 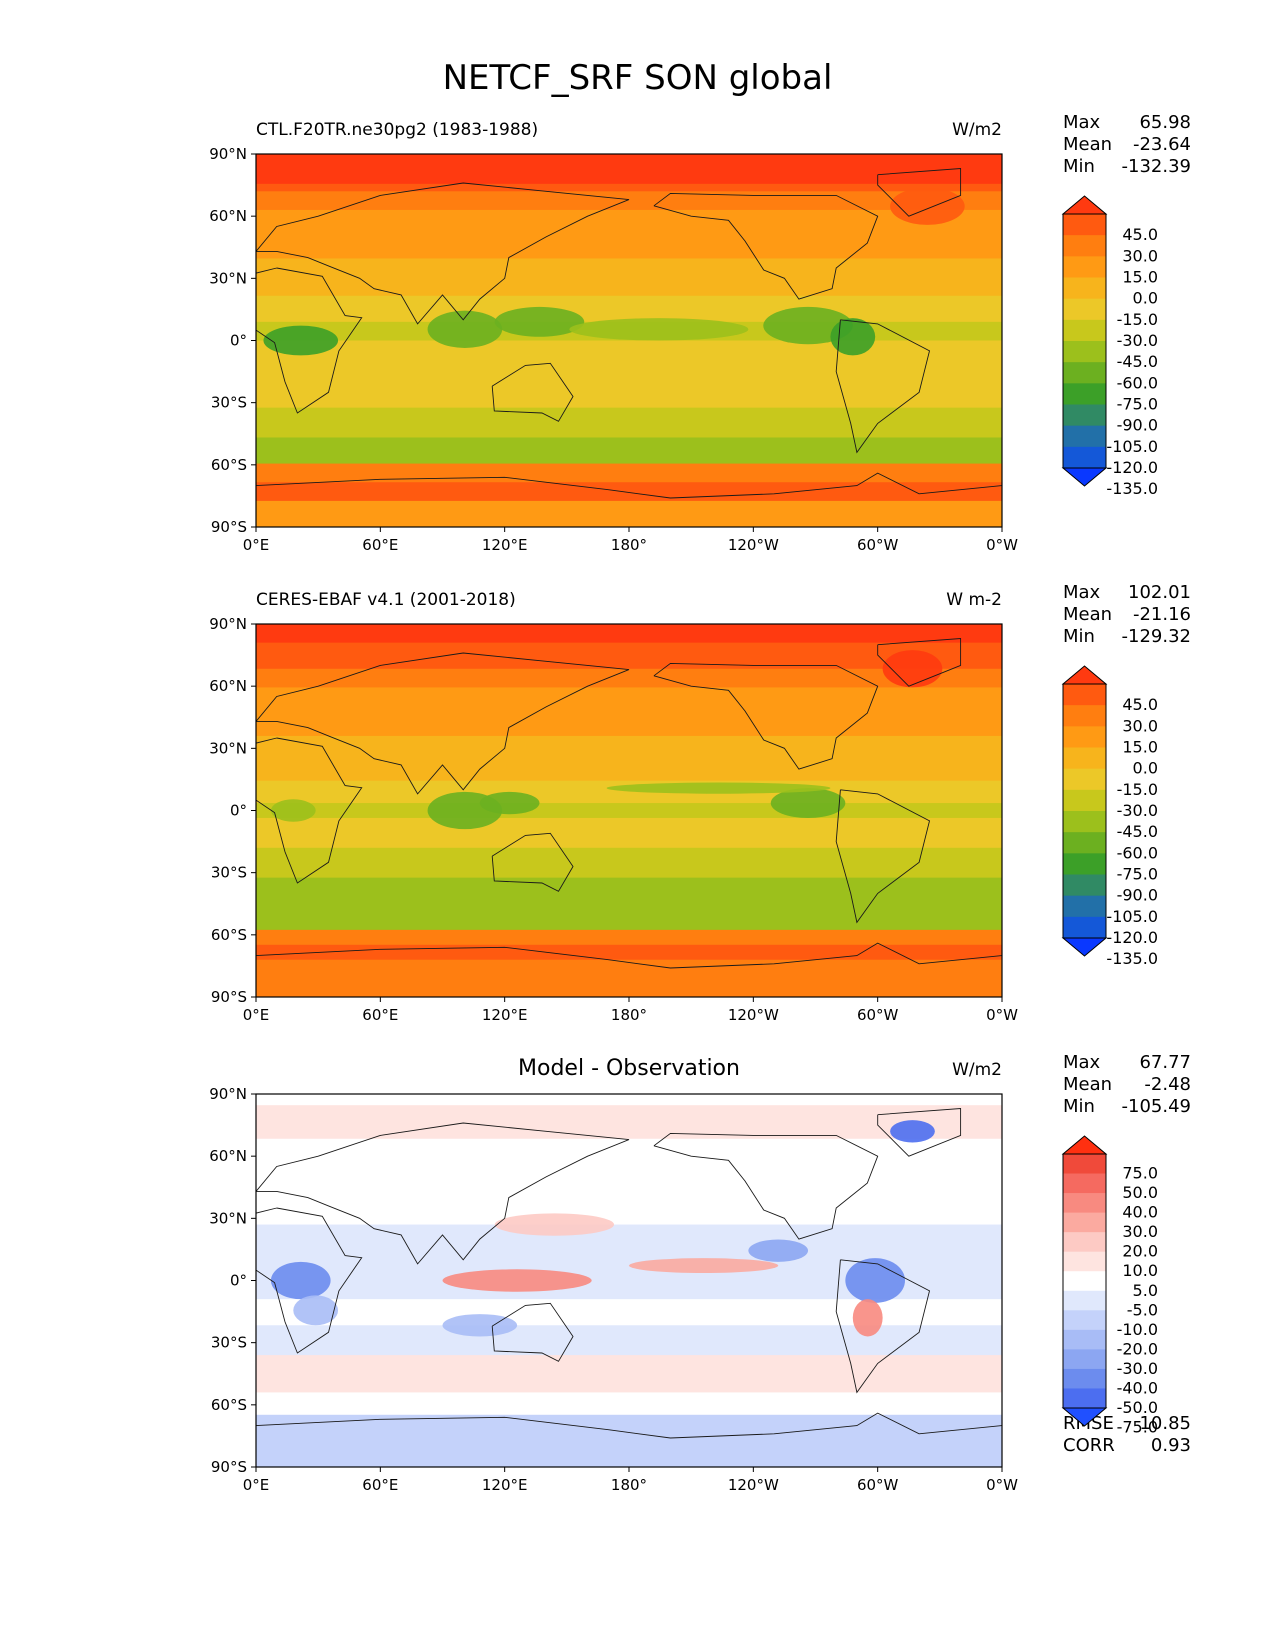 What do you see at coordinates (974, 600) in the screenshot?
I see `panel-units: W m-2` at bounding box center [974, 600].